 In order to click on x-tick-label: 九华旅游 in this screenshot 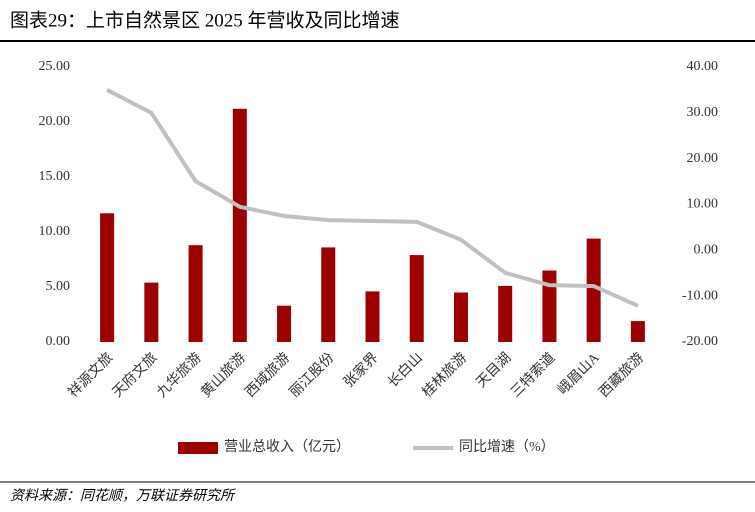, I will do `click(179, 375)`.